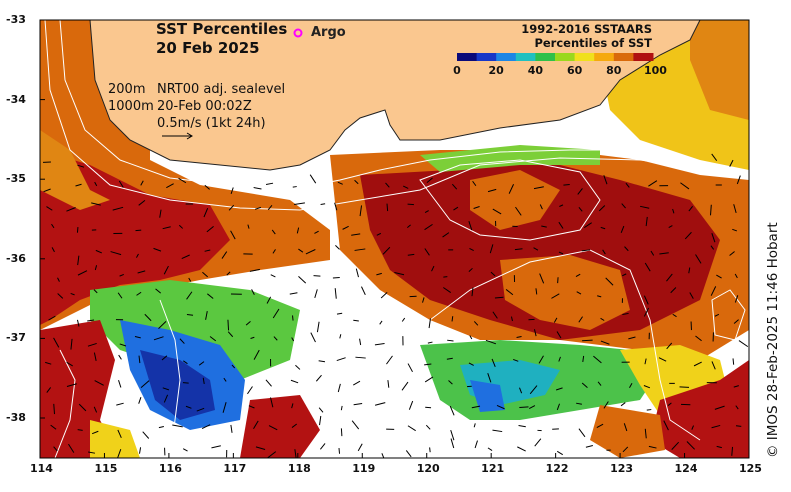  What do you see at coordinates (298, 33) in the screenshot?
I see `argo-legend-marker` at bounding box center [298, 33].